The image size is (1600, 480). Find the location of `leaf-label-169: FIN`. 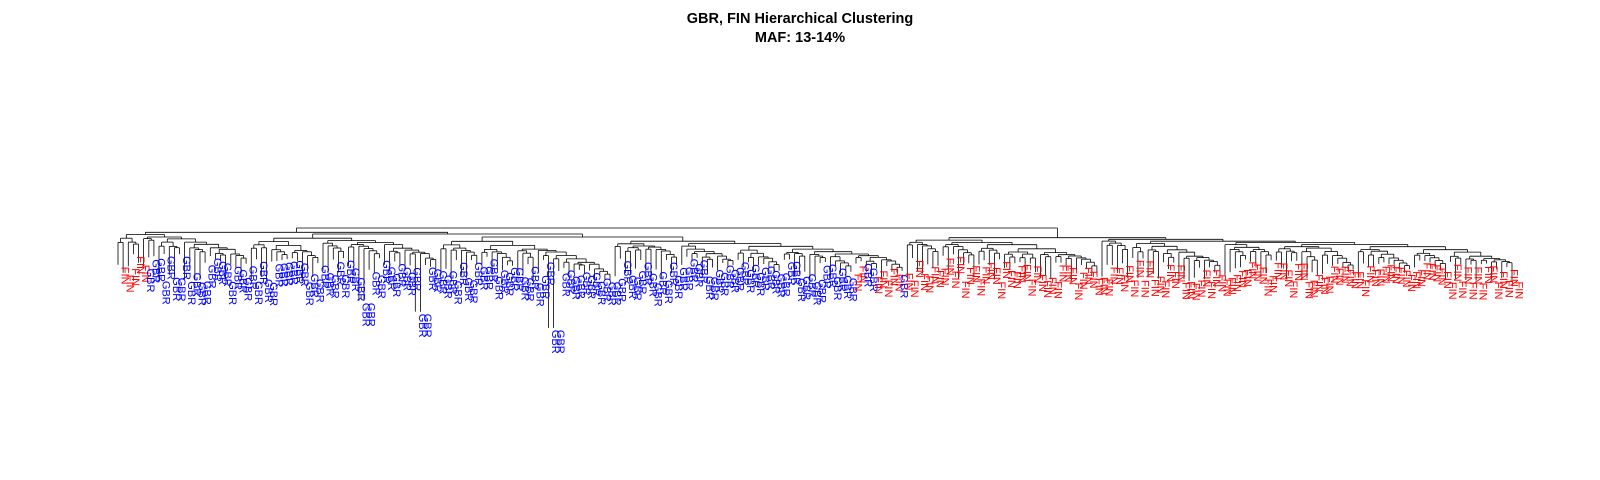

leaf-label-169: FIN is located at coordinates (991, 271).